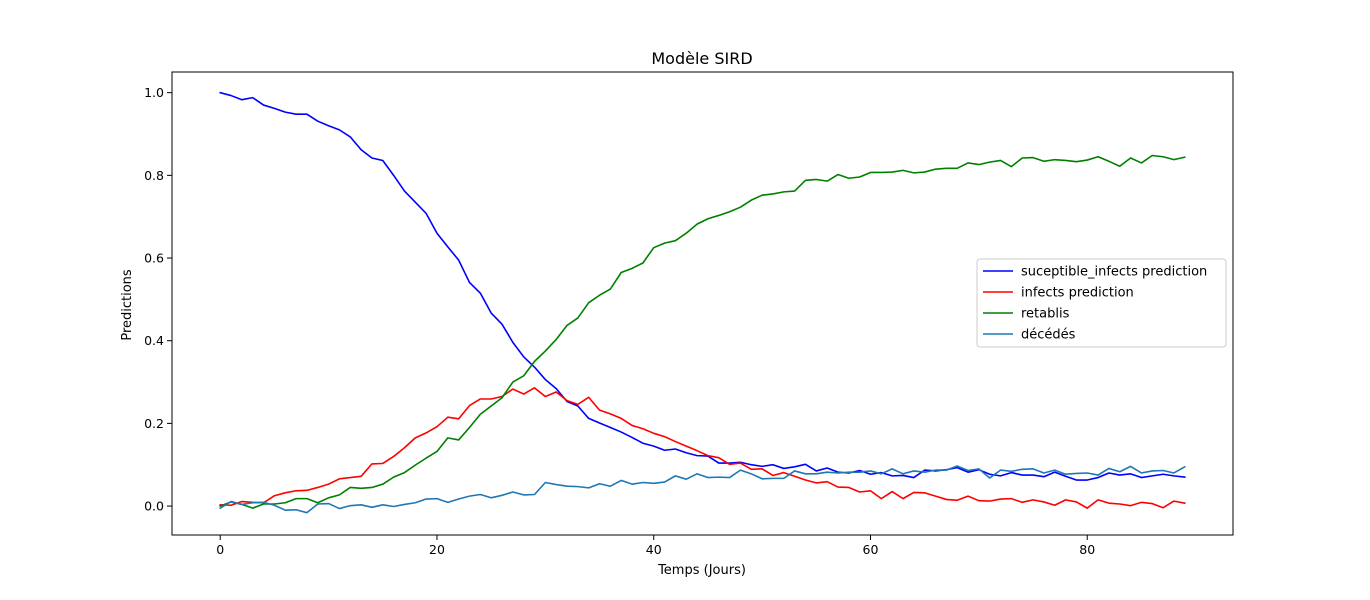 The height and width of the screenshot is (600, 1370). What do you see at coordinates (871, 549) in the screenshot?
I see `x-tick-label: 60` at bounding box center [871, 549].